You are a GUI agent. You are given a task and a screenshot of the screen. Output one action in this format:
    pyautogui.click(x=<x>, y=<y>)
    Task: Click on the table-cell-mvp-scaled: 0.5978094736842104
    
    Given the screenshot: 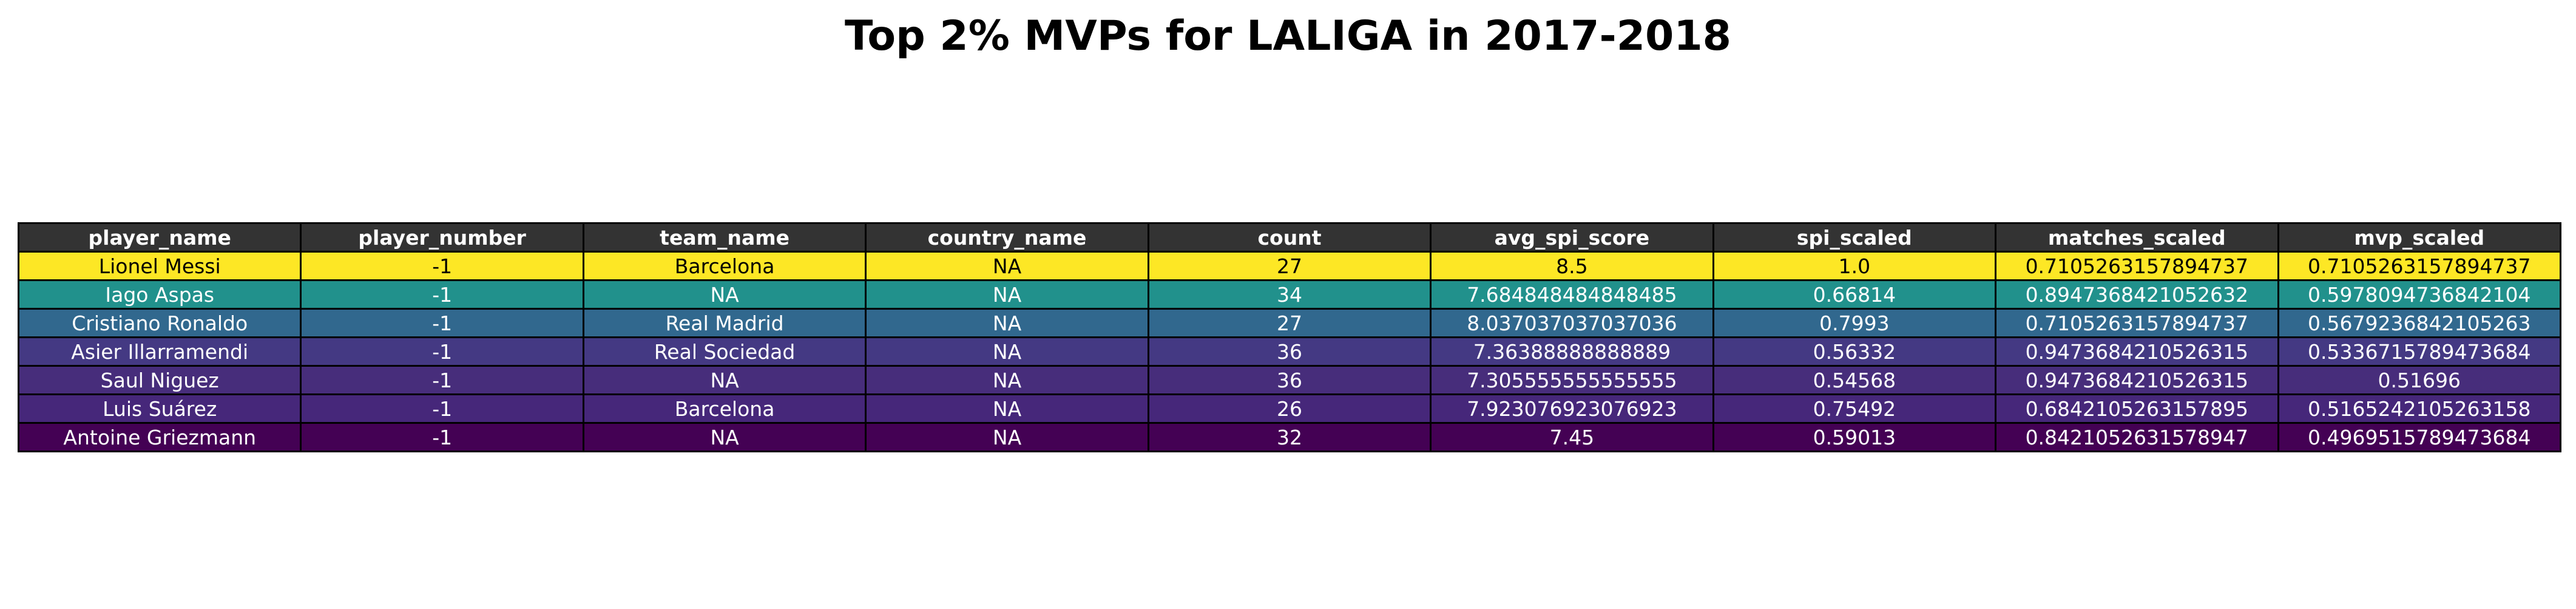 What is the action you would take?
    pyautogui.click(x=2419, y=294)
    